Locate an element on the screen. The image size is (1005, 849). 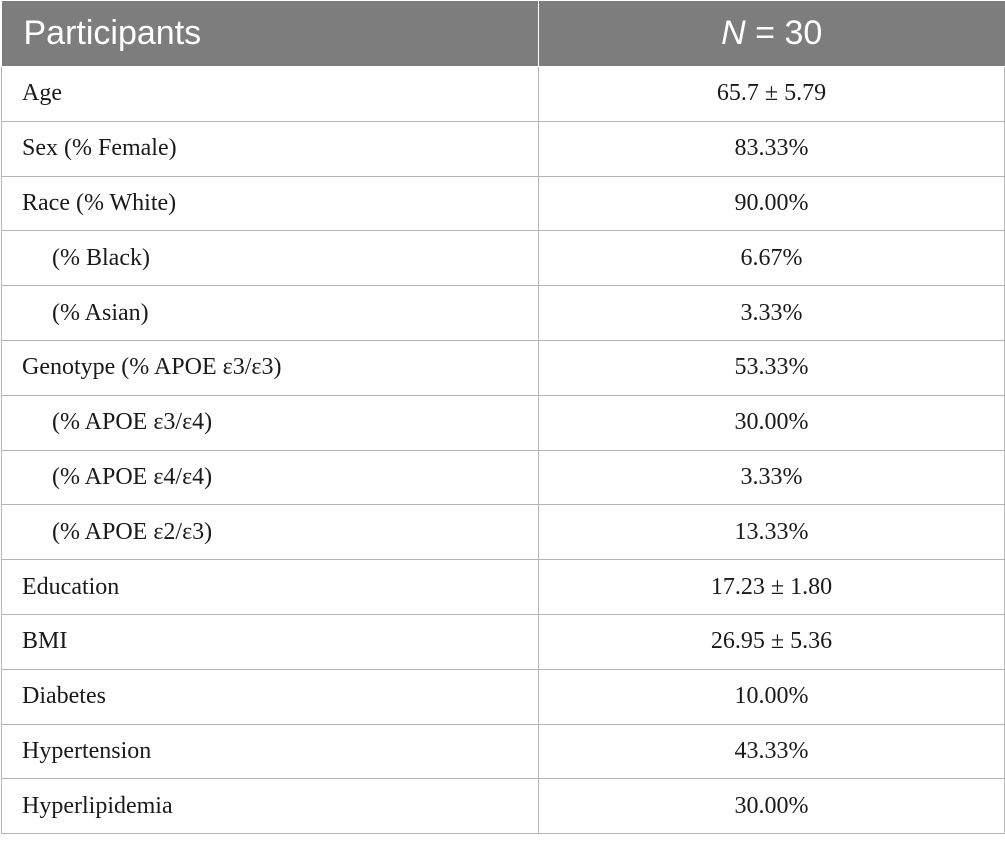
row-value: 17.23 ± 1.80 is located at coordinates (771, 587).